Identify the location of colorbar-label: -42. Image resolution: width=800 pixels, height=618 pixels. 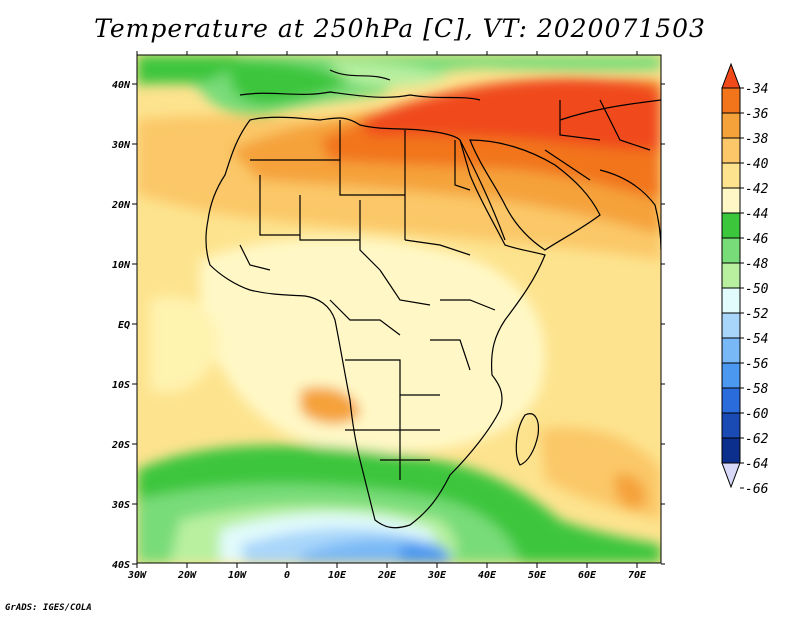
(757, 189).